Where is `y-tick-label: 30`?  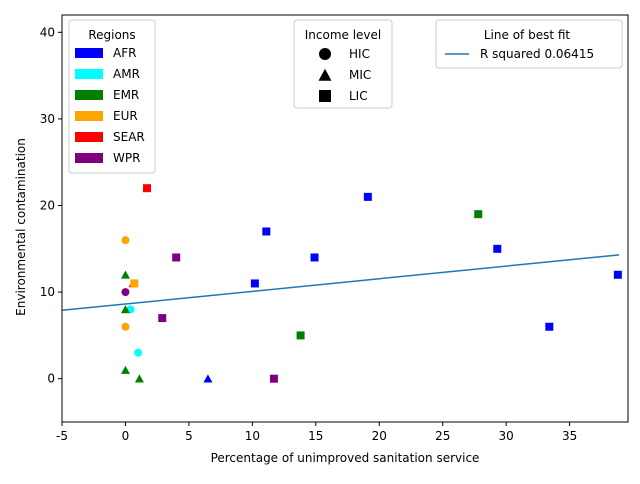
y-tick-label: 30 is located at coordinates (47, 119).